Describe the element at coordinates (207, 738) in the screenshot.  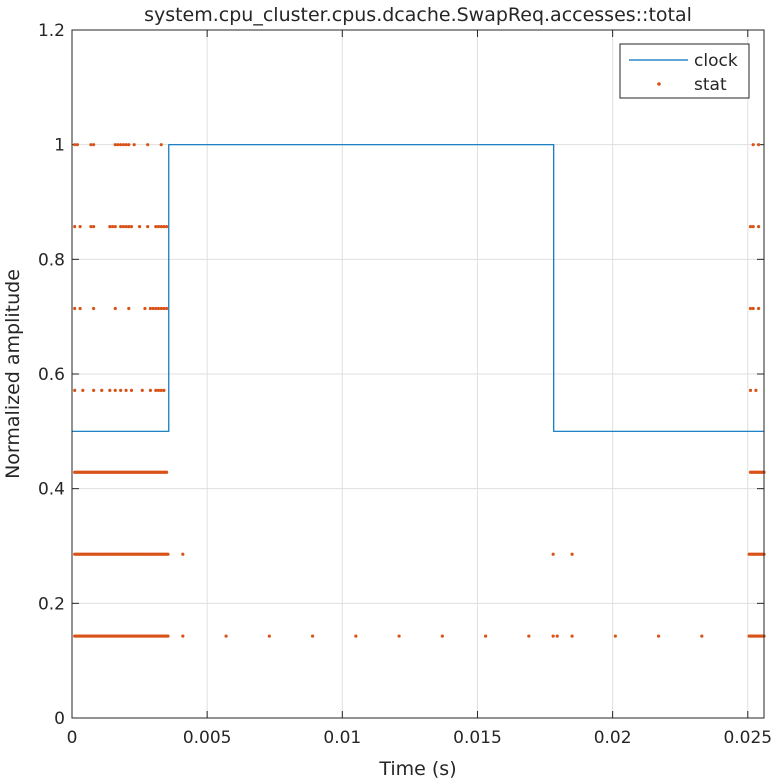
I see `x-tick-label: 0.005` at that location.